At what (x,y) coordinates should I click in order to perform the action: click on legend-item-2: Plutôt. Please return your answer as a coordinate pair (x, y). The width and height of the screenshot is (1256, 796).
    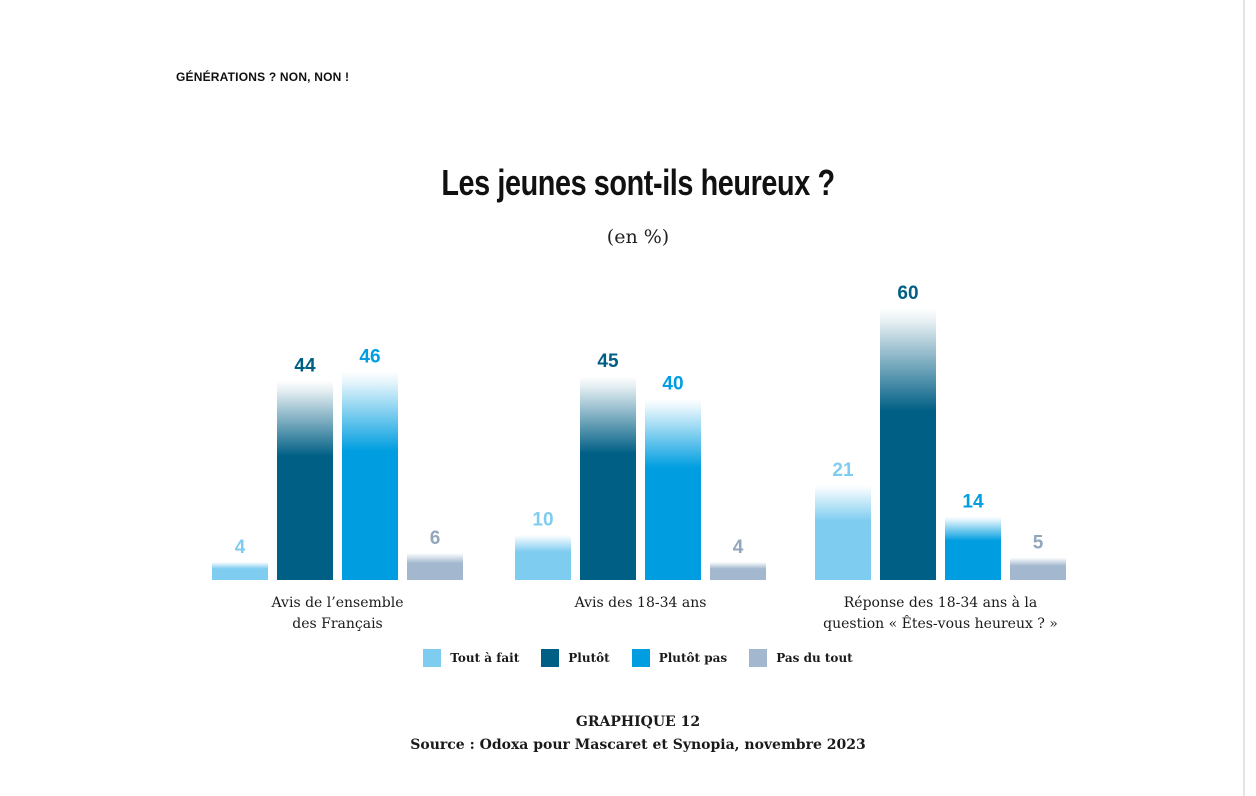
    Looking at the image, I should click on (575, 658).